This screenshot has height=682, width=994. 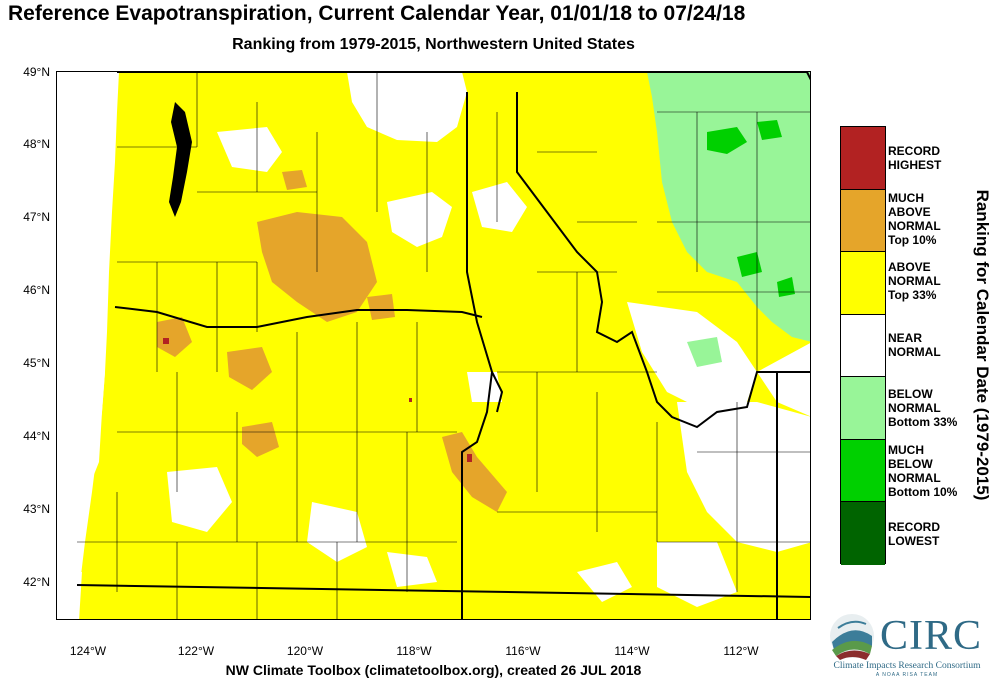 I want to click on legend-colorbar, so click(x=863, y=345).